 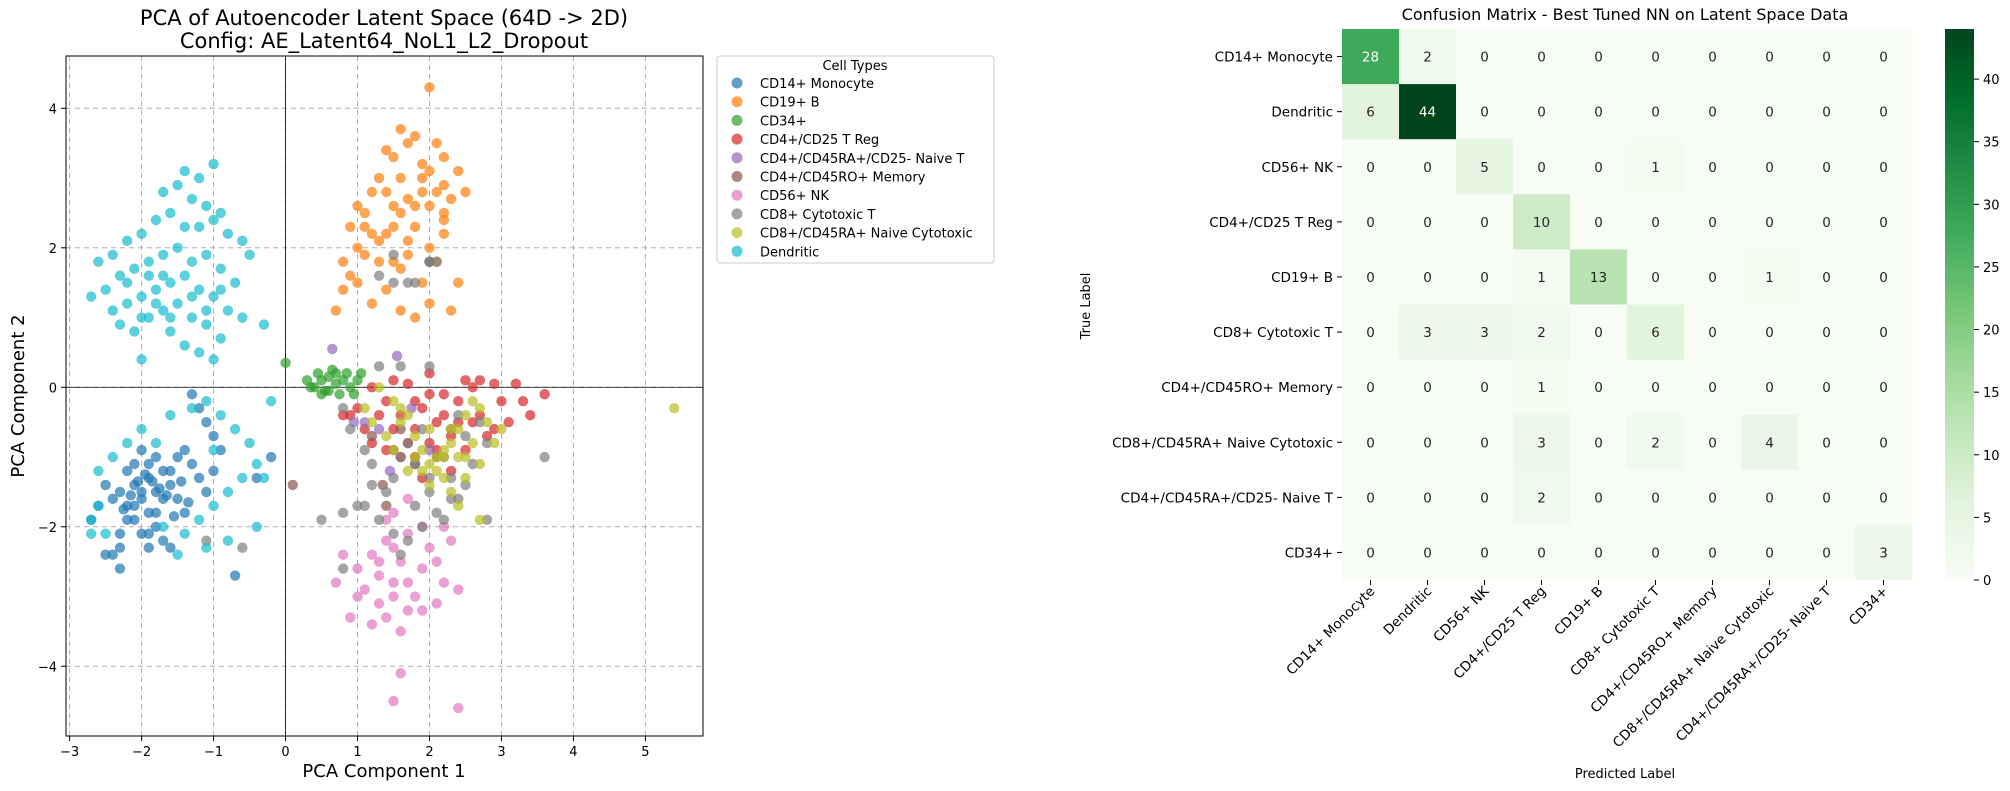 What do you see at coordinates (1484, 333) in the screenshot?
I see `heatmap-cell-value: 3` at bounding box center [1484, 333].